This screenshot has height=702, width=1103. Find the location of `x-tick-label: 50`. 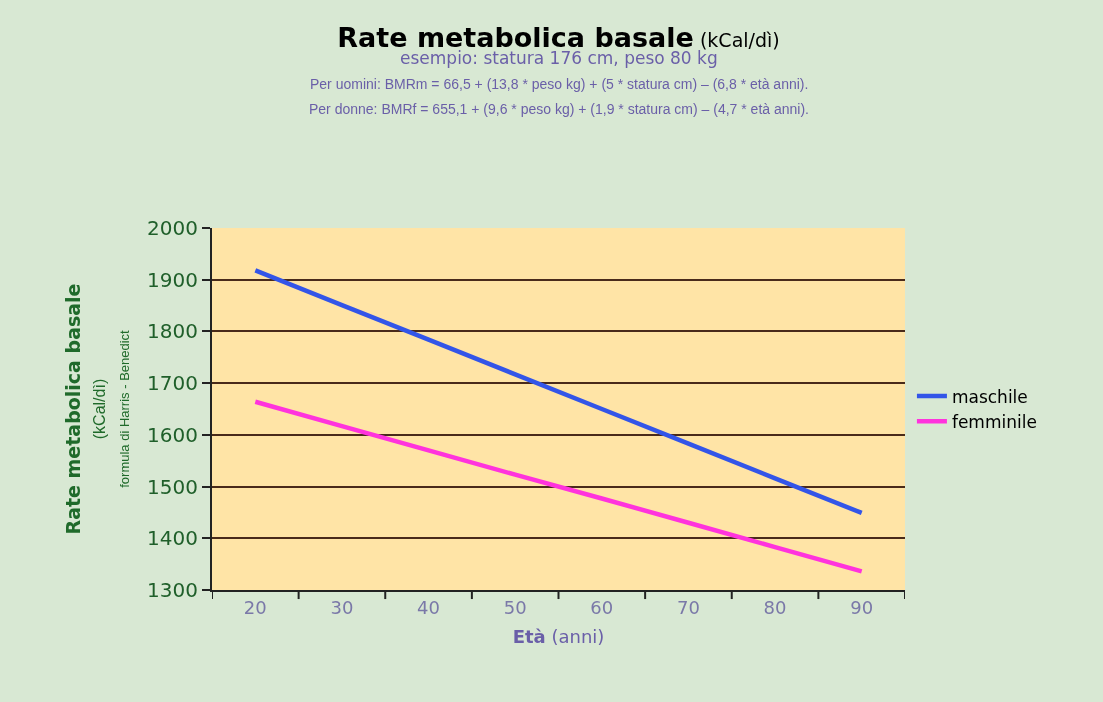

x-tick-label: 50 is located at coordinates (515, 607).